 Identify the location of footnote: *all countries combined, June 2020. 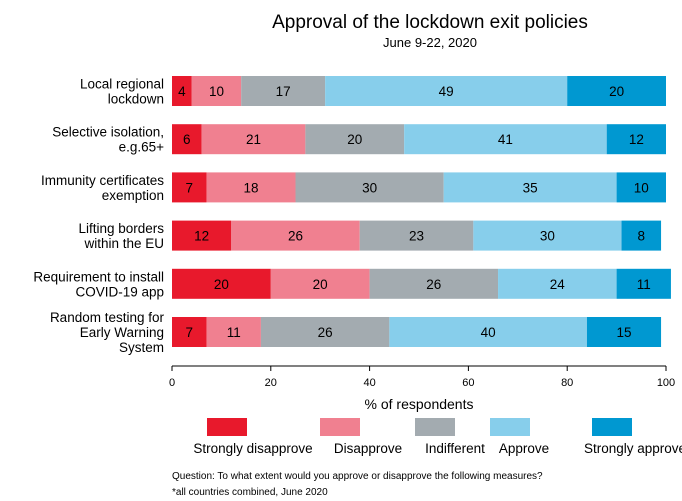
(250, 492).